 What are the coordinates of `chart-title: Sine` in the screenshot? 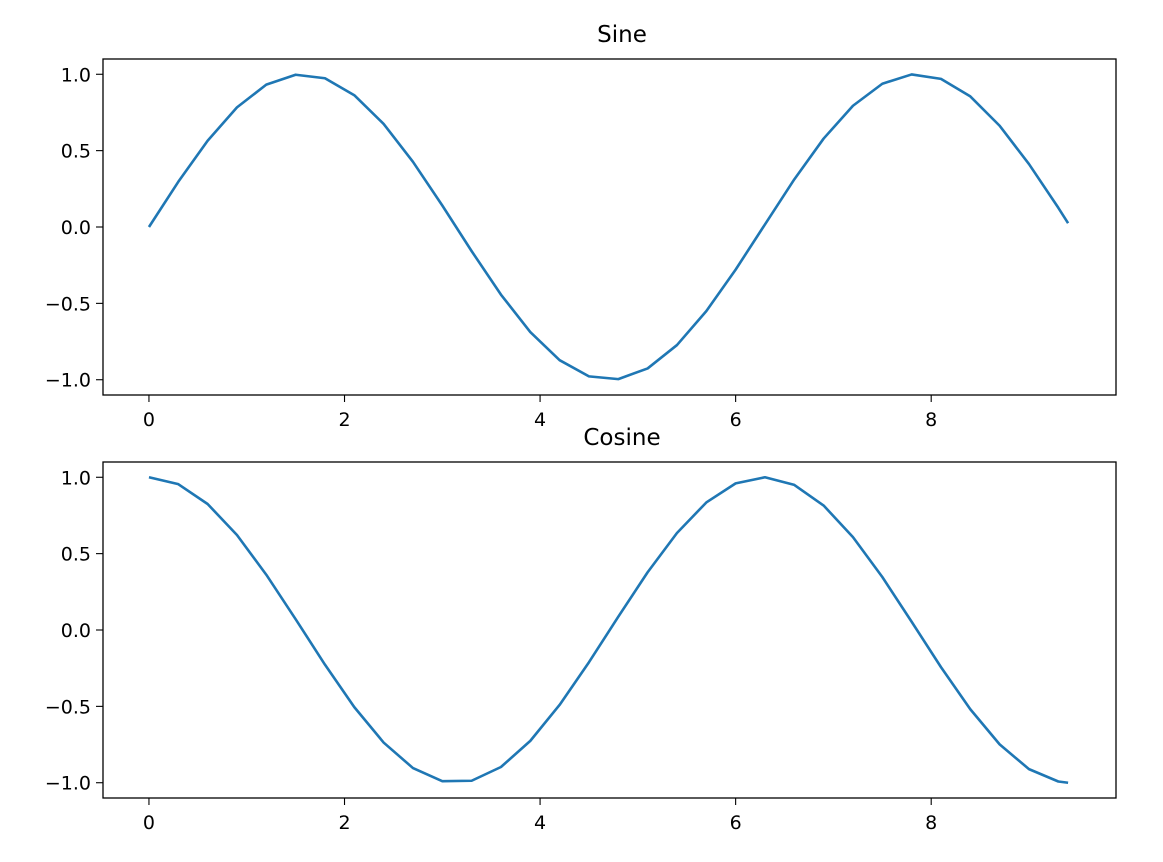 It's located at (622, 35).